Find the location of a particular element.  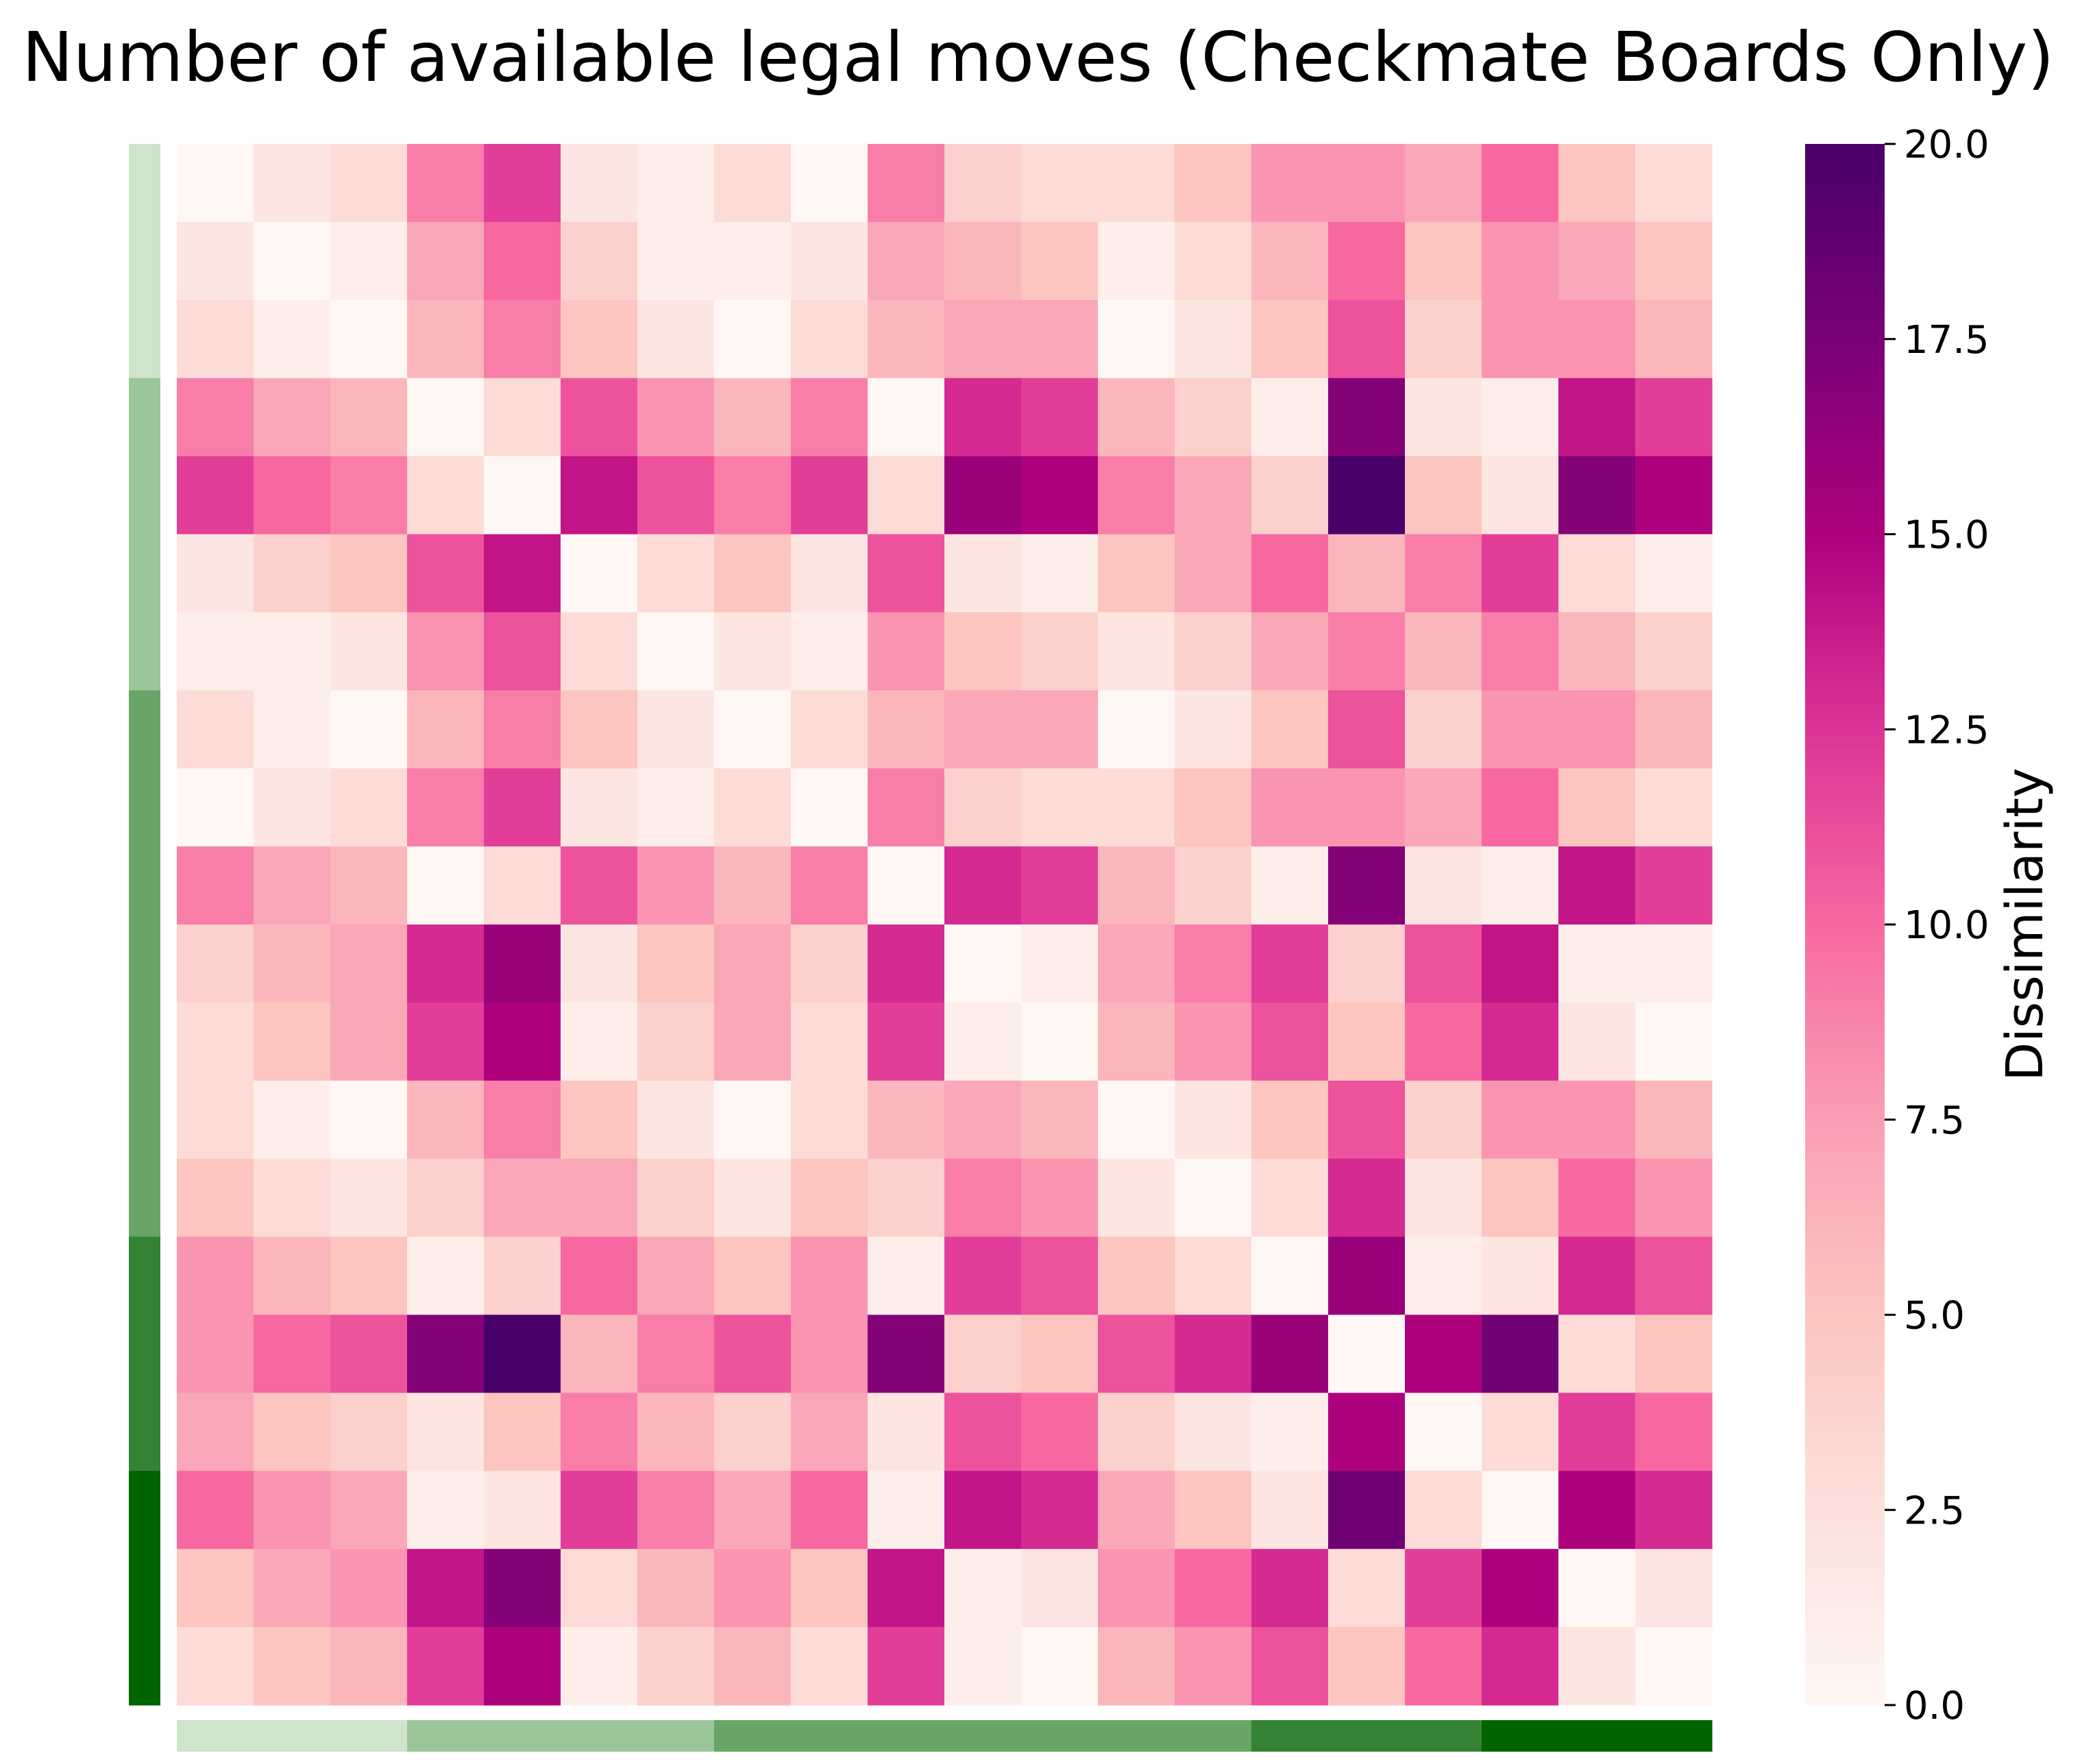

colorbar-tick-label: 2.5 is located at coordinates (1934, 1511).